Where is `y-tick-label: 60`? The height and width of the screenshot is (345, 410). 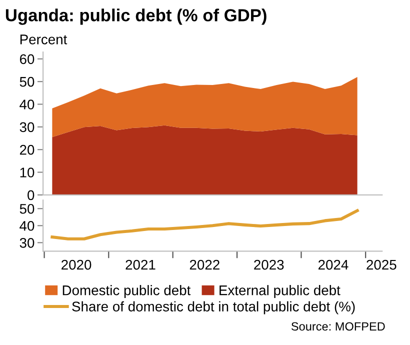
y-tick-label: 60 is located at coordinates (27, 59).